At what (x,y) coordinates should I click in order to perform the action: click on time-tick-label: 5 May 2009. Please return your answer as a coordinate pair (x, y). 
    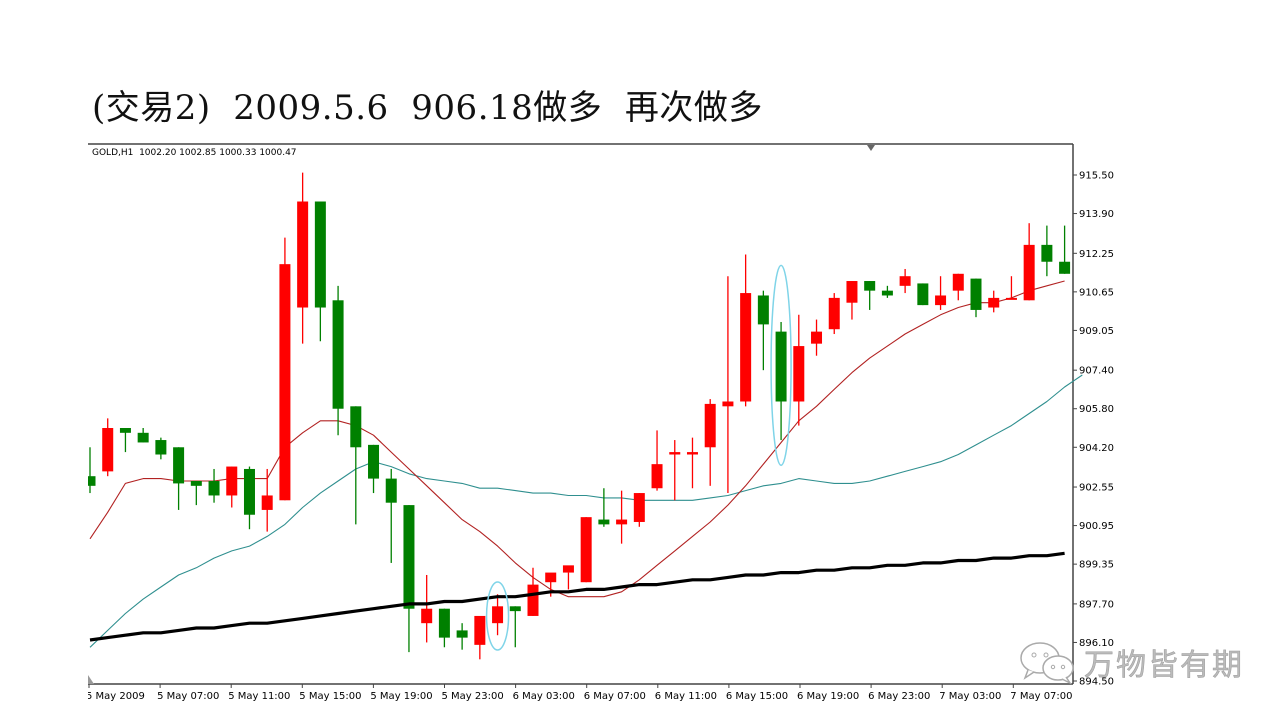
    Looking at the image, I should click on (116, 696).